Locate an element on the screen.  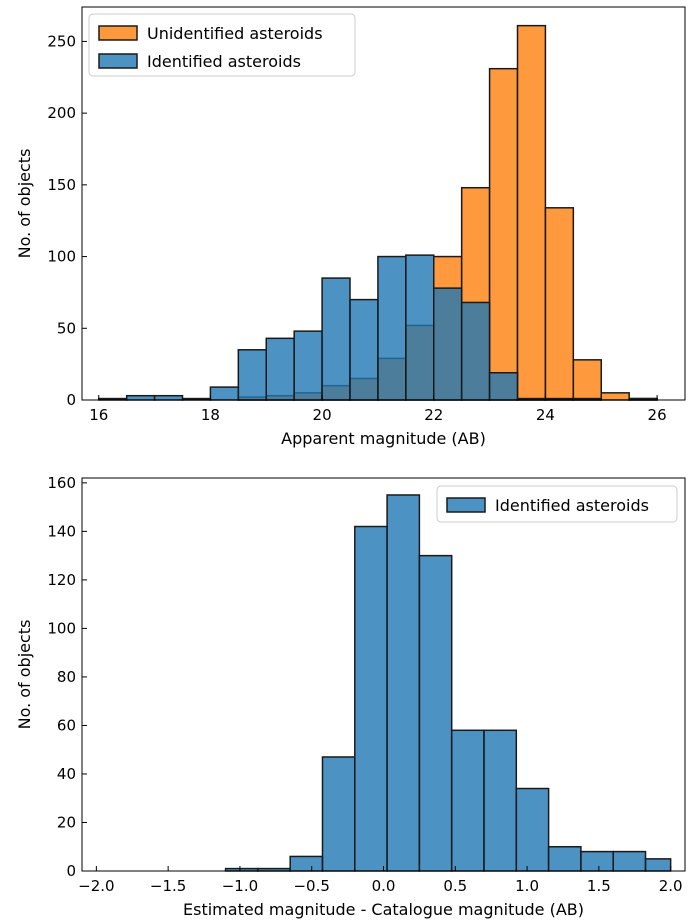
x-tick-label: 0.5 is located at coordinates (455, 886).